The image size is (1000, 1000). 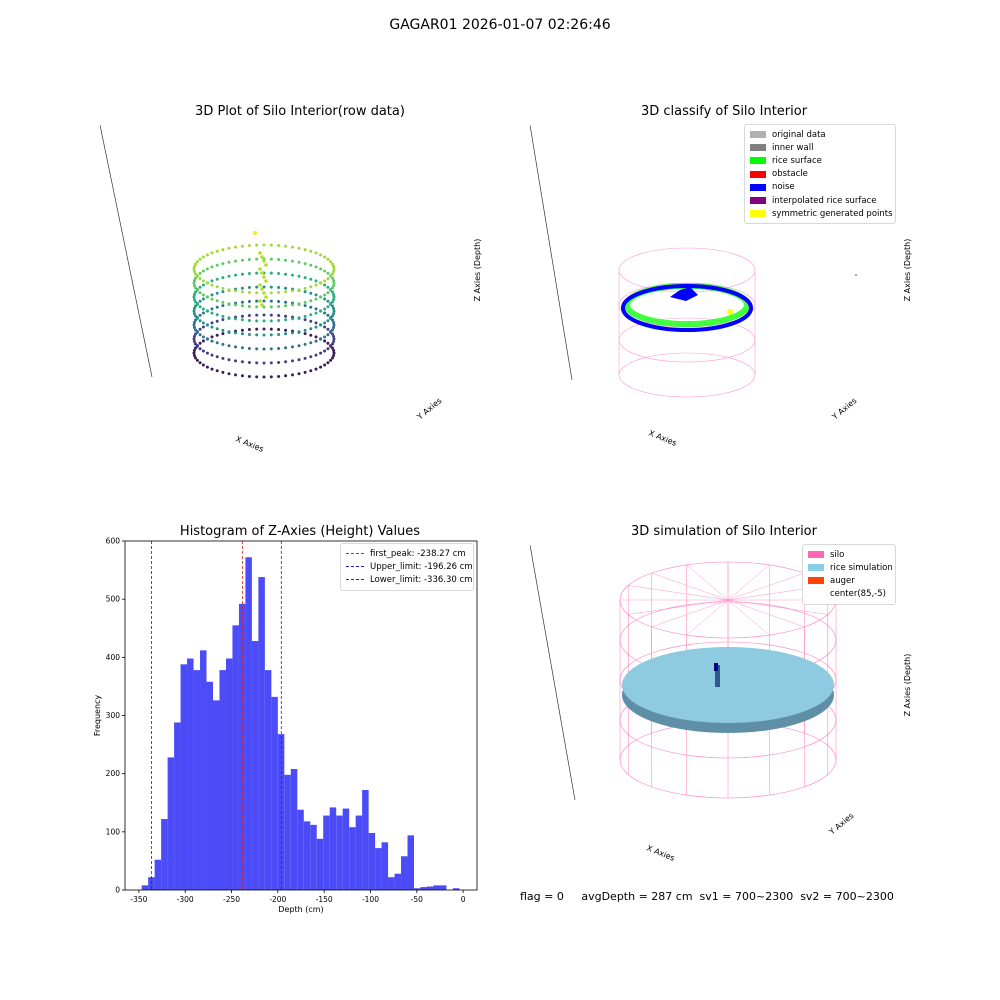 I want to click on histogram-ytick-label: 600, so click(x=113, y=541).